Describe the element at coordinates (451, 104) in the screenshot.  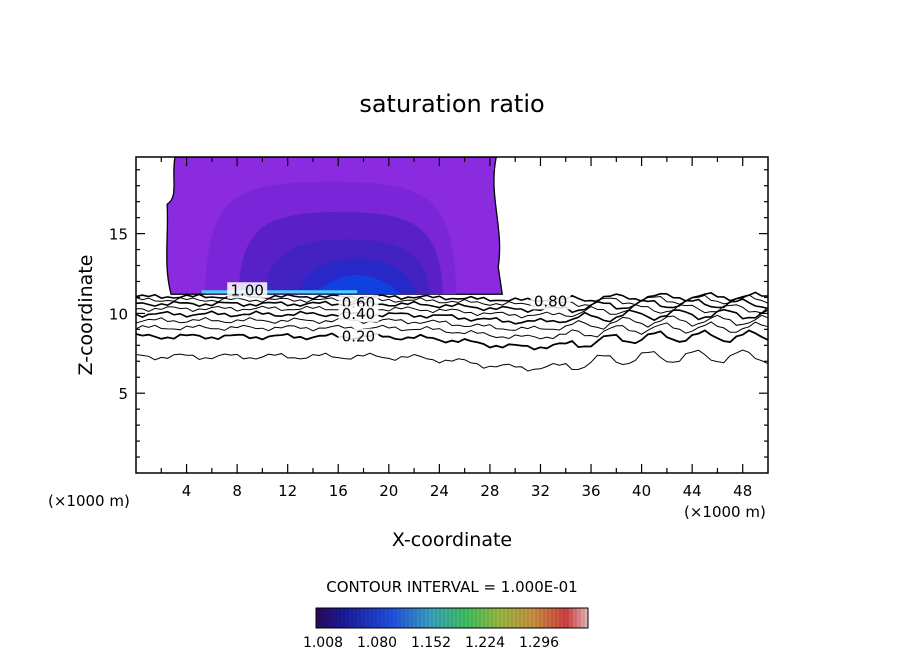
I see `chart-title: saturation ratio` at that location.